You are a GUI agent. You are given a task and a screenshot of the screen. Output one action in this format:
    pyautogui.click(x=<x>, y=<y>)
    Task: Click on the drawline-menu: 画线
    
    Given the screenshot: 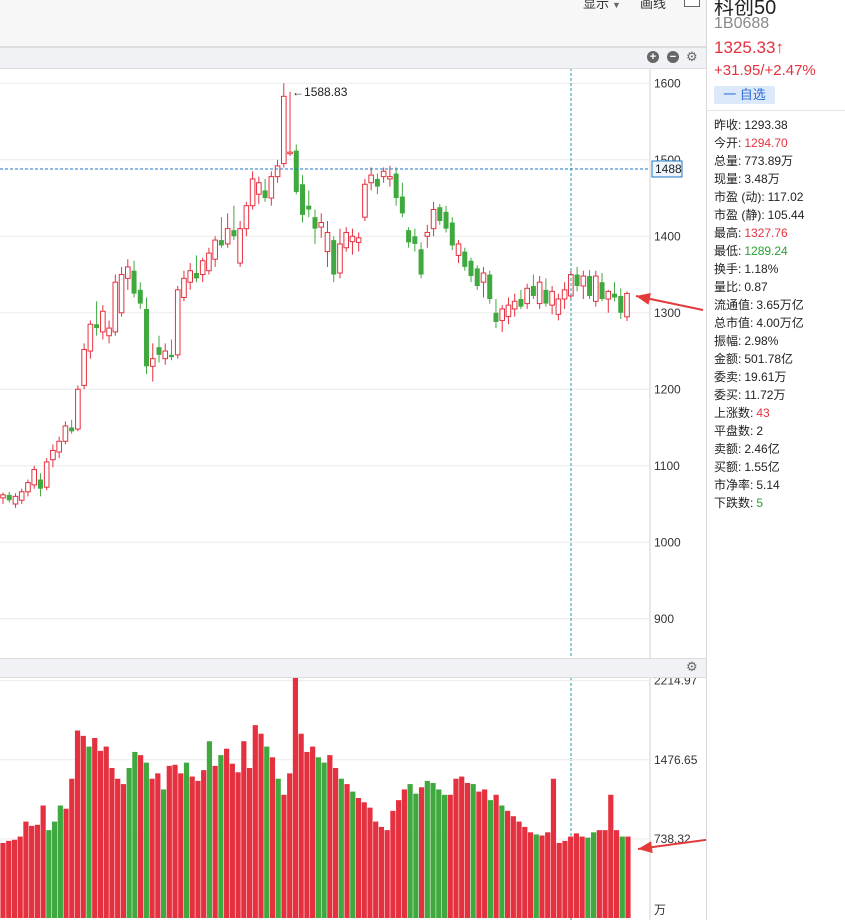 What is the action you would take?
    pyautogui.click(x=653, y=6)
    